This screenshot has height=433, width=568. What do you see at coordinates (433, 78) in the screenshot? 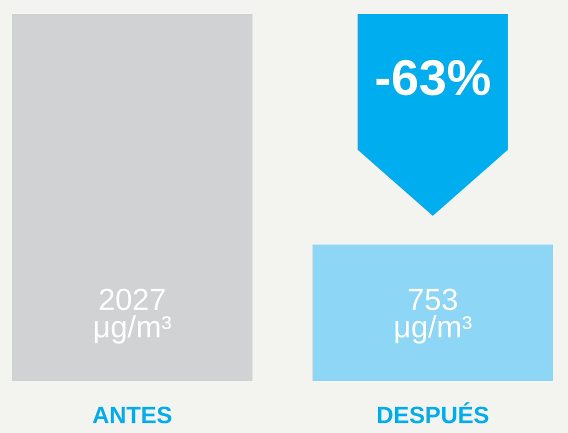
I see `annotation: -63%` at bounding box center [433, 78].